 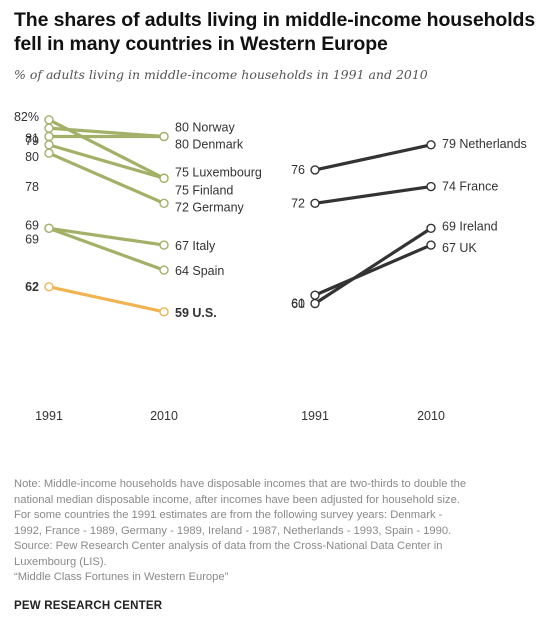 I want to click on point-2010-finland, so click(x=164, y=178).